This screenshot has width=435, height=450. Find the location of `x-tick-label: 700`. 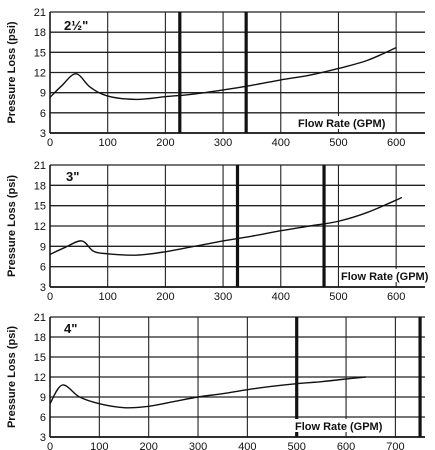

x-tick-label: 700 is located at coordinates (395, 445).